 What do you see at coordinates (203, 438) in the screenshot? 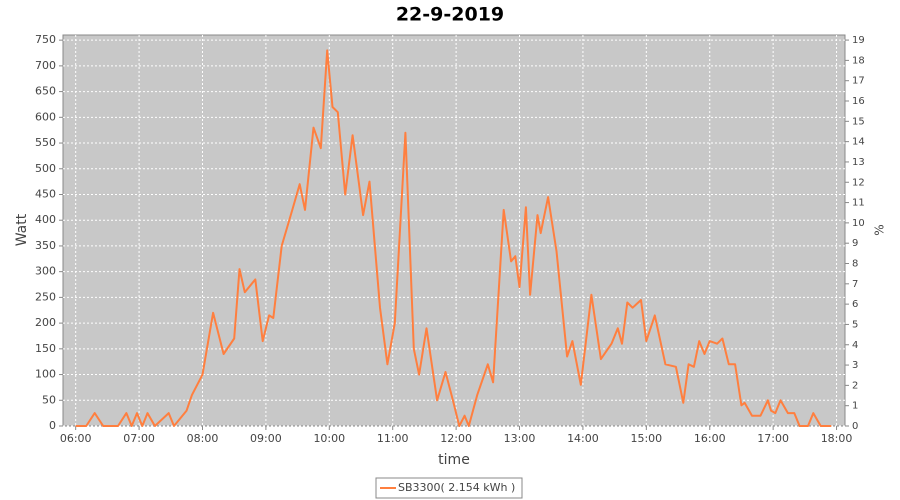
I see `x-tick-label: 08:00` at bounding box center [203, 438].